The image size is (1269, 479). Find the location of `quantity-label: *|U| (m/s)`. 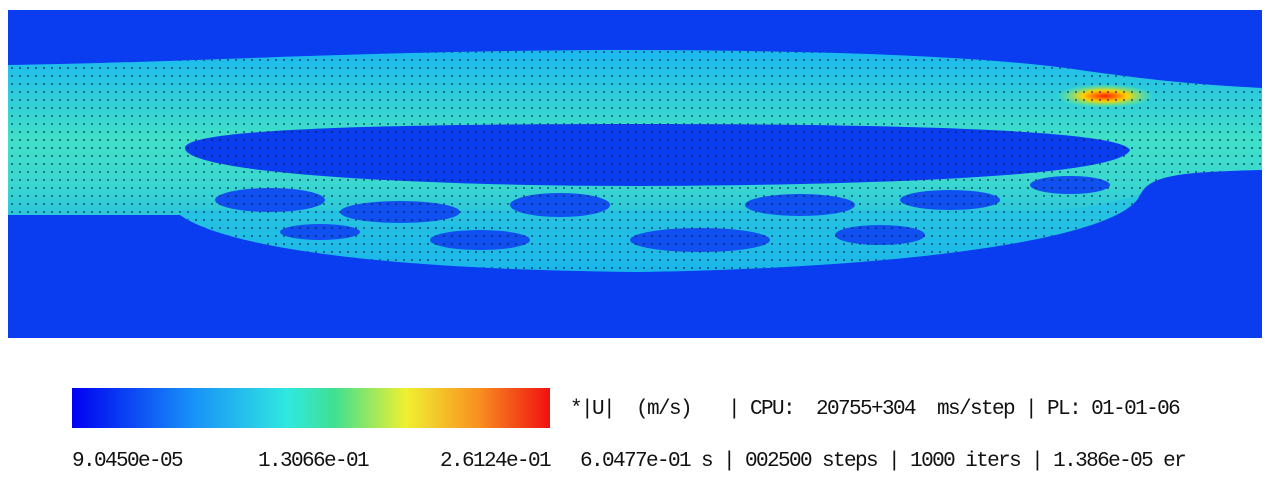

quantity-label: *|U| (m/s) is located at coordinates (631, 409).